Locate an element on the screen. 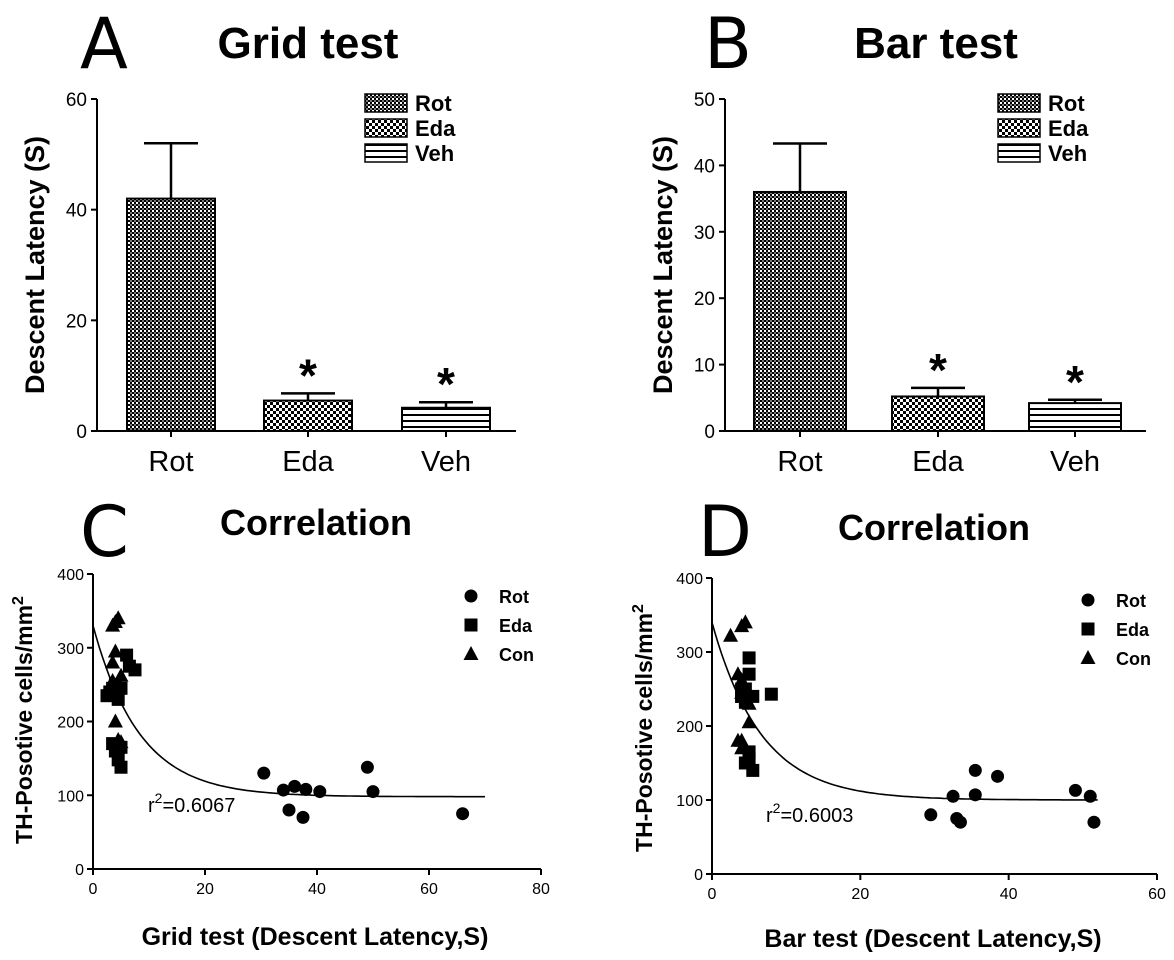  chart-c-title: Correlation is located at coordinates (316, 522).